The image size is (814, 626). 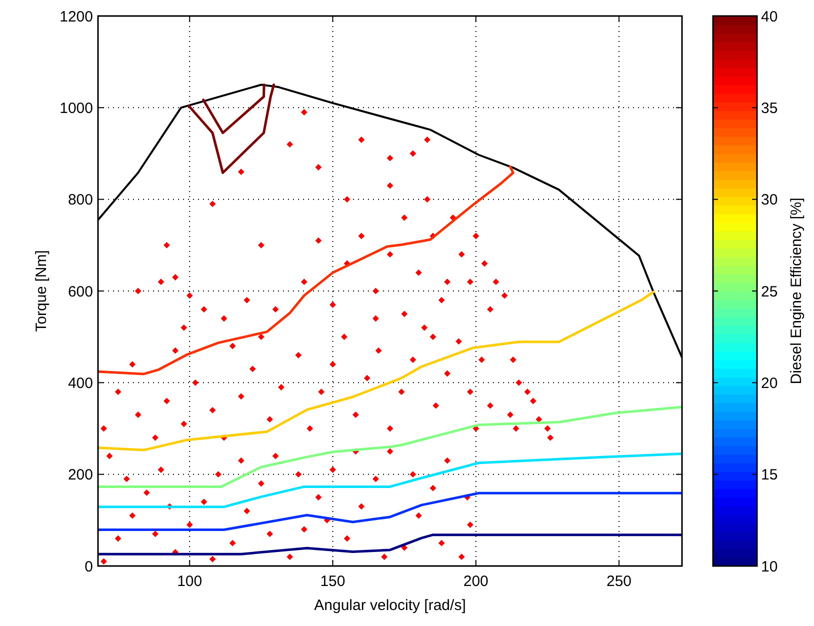 I want to click on color-bar-label: 20, so click(x=769, y=383).